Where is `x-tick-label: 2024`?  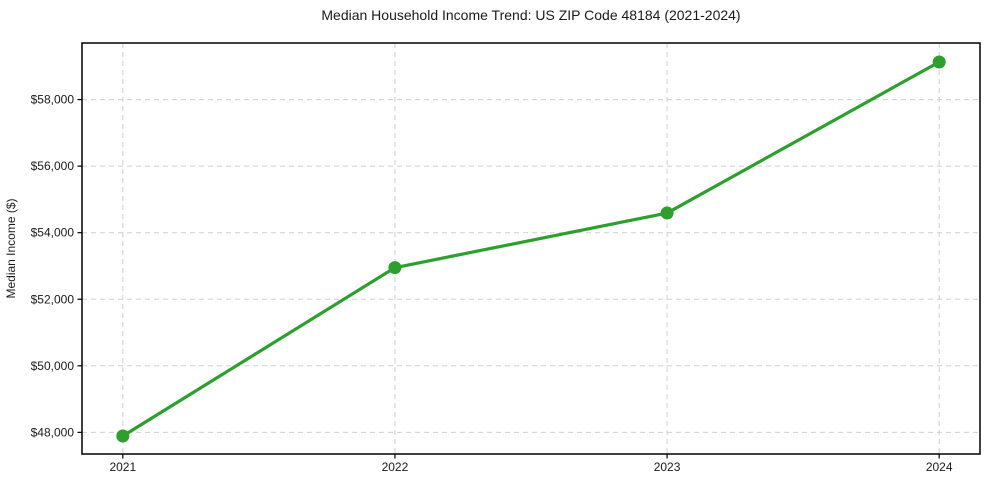
x-tick-label: 2024 is located at coordinates (939, 467).